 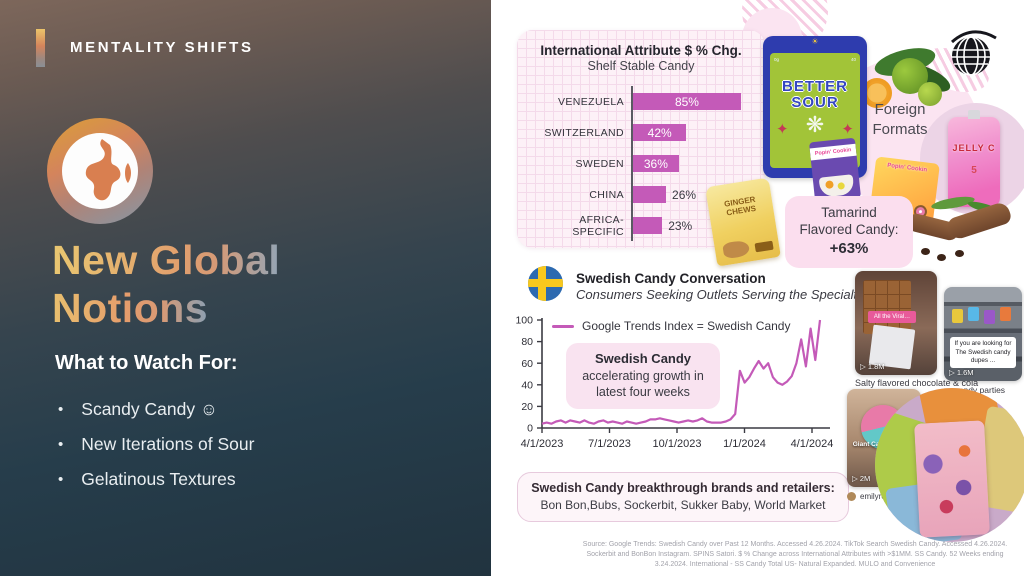 What do you see at coordinates (166, 284) in the screenshot?
I see `page-title: New Global Notions` at bounding box center [166, 284].